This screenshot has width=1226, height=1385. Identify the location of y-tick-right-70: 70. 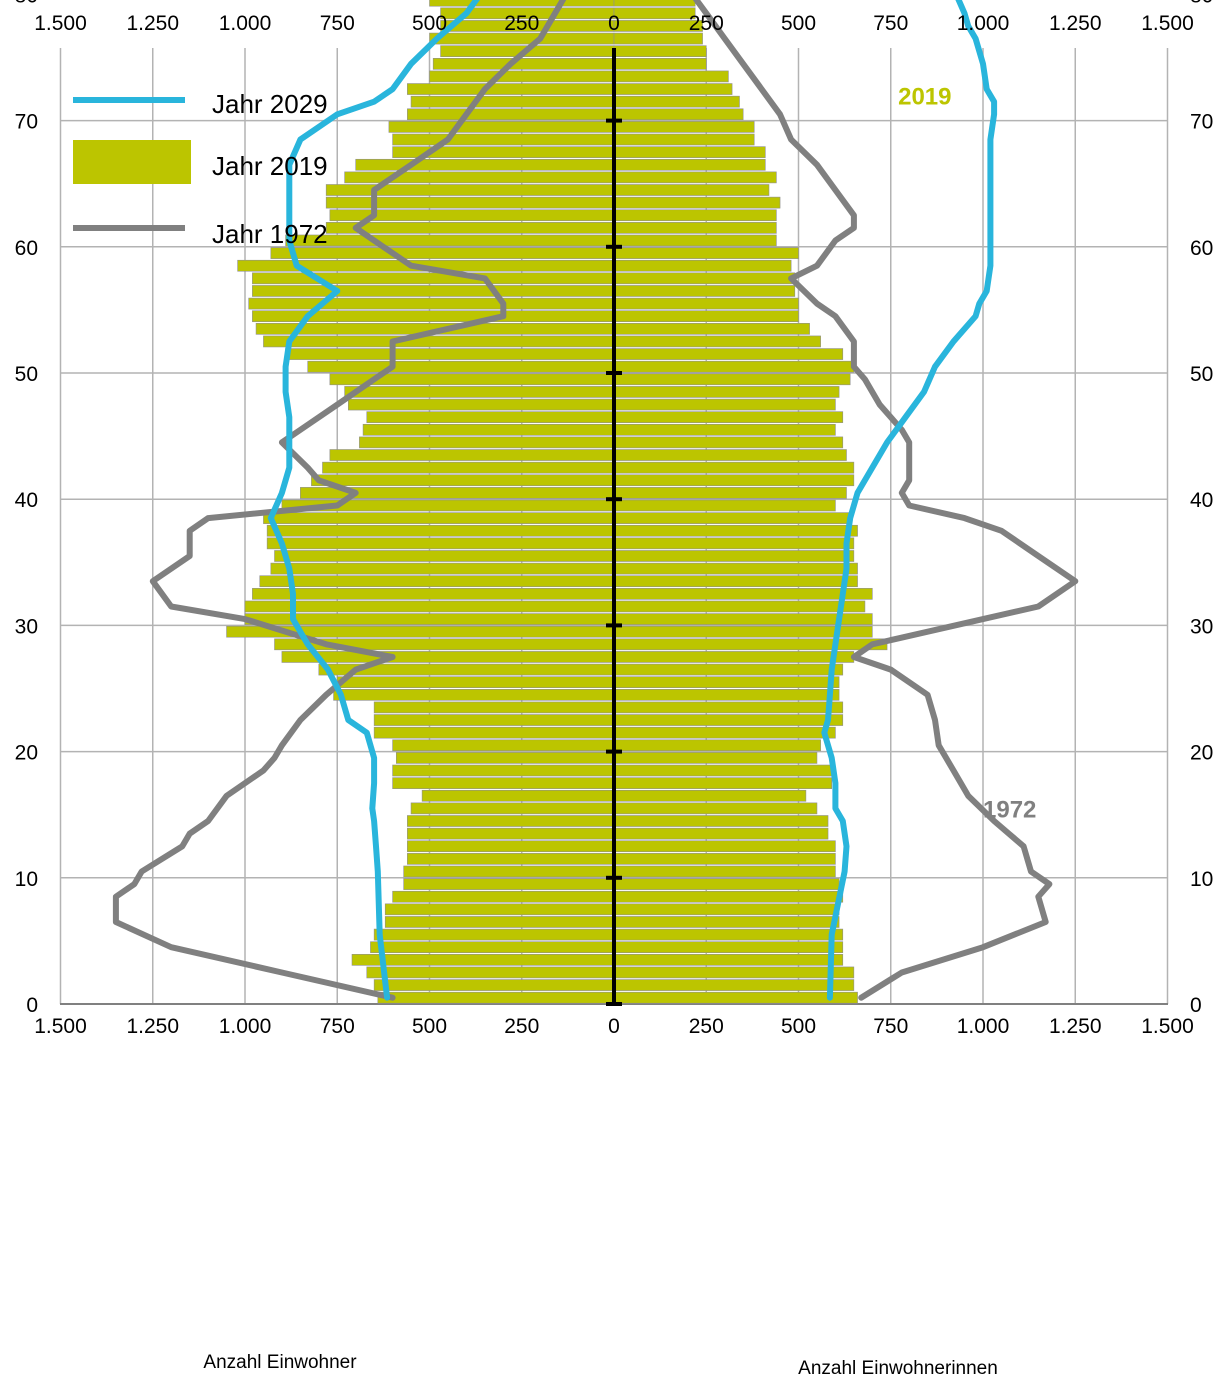
(1201, 122).